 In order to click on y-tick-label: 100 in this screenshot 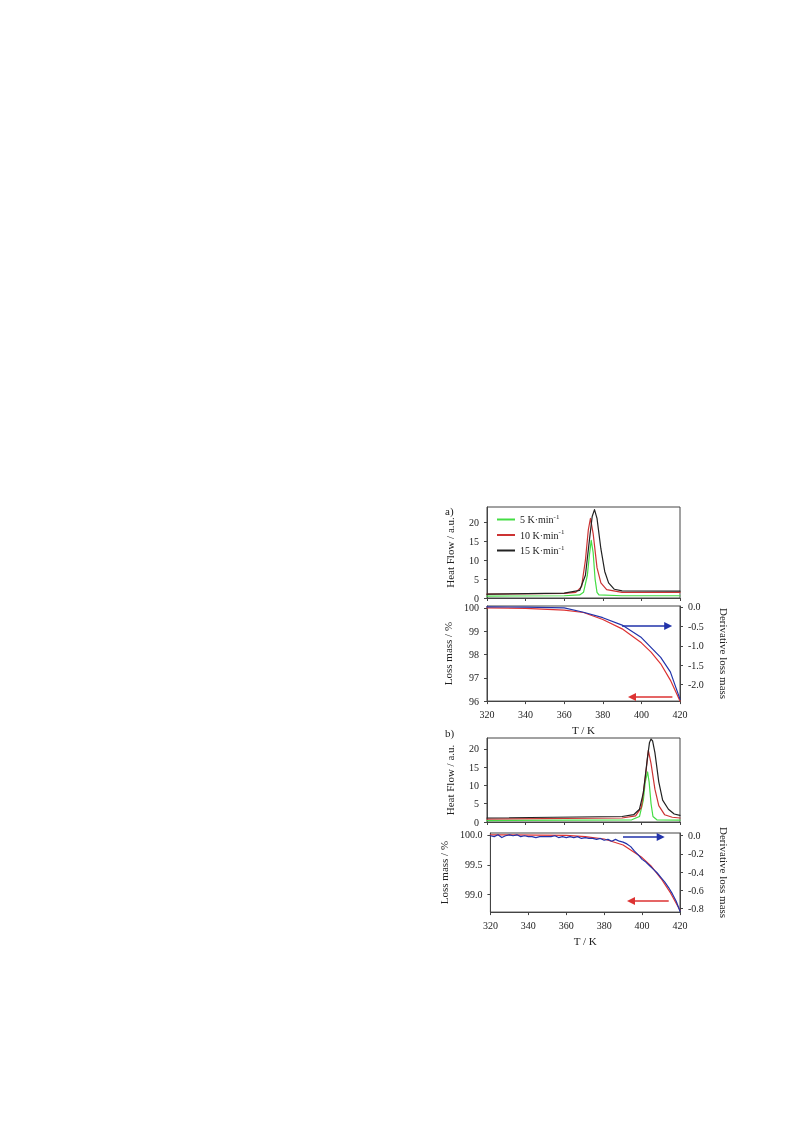, I will do `click(471, 608)`.